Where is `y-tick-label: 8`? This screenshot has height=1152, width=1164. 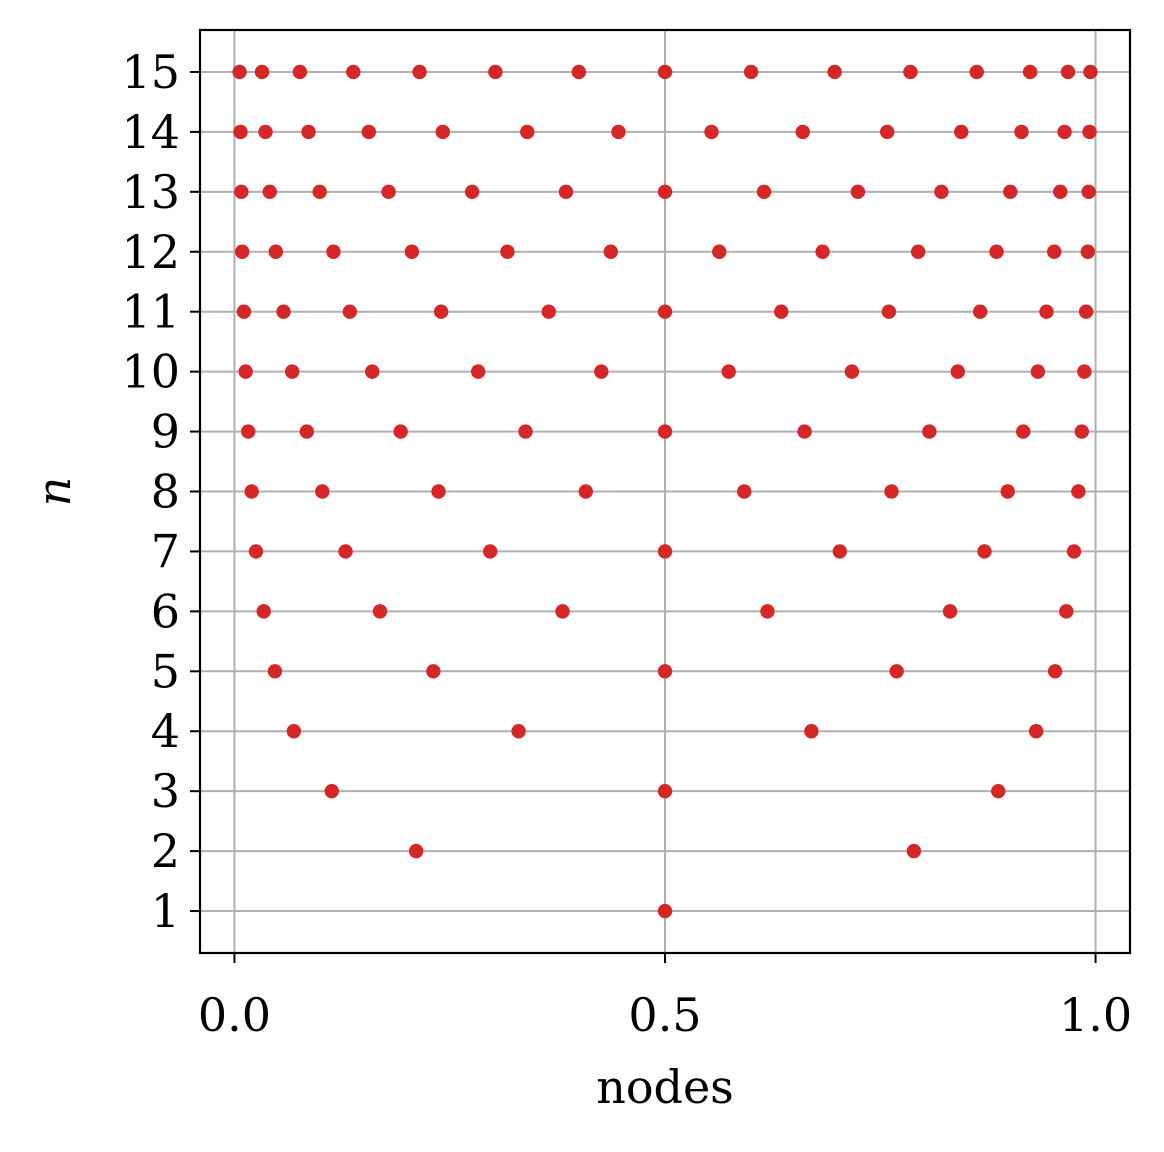 y-tick-label: 8 is located at coordinates (165, 492).